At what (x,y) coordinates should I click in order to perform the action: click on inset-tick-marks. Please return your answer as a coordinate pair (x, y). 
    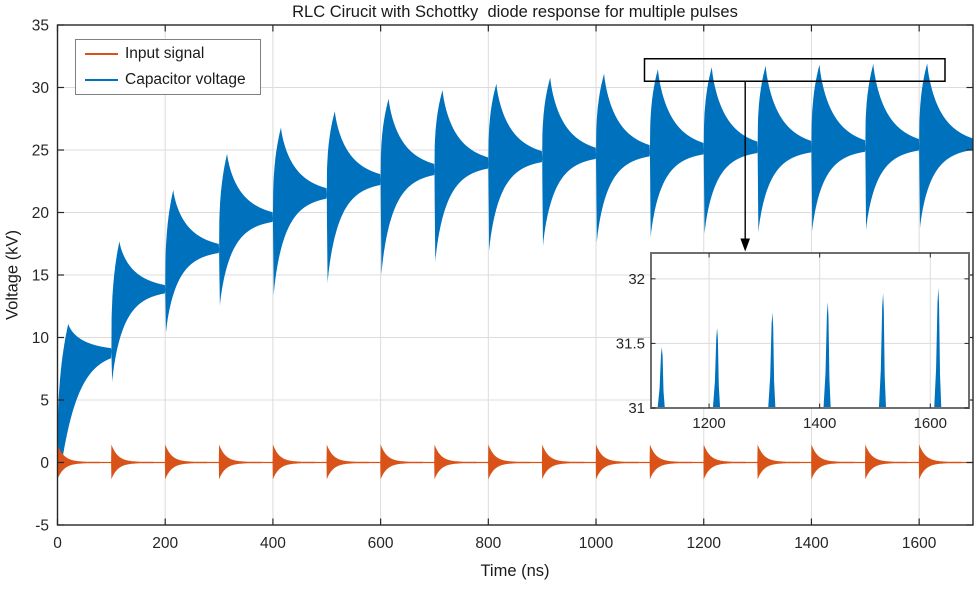
    Looking at the image, I should click on (810, 331).